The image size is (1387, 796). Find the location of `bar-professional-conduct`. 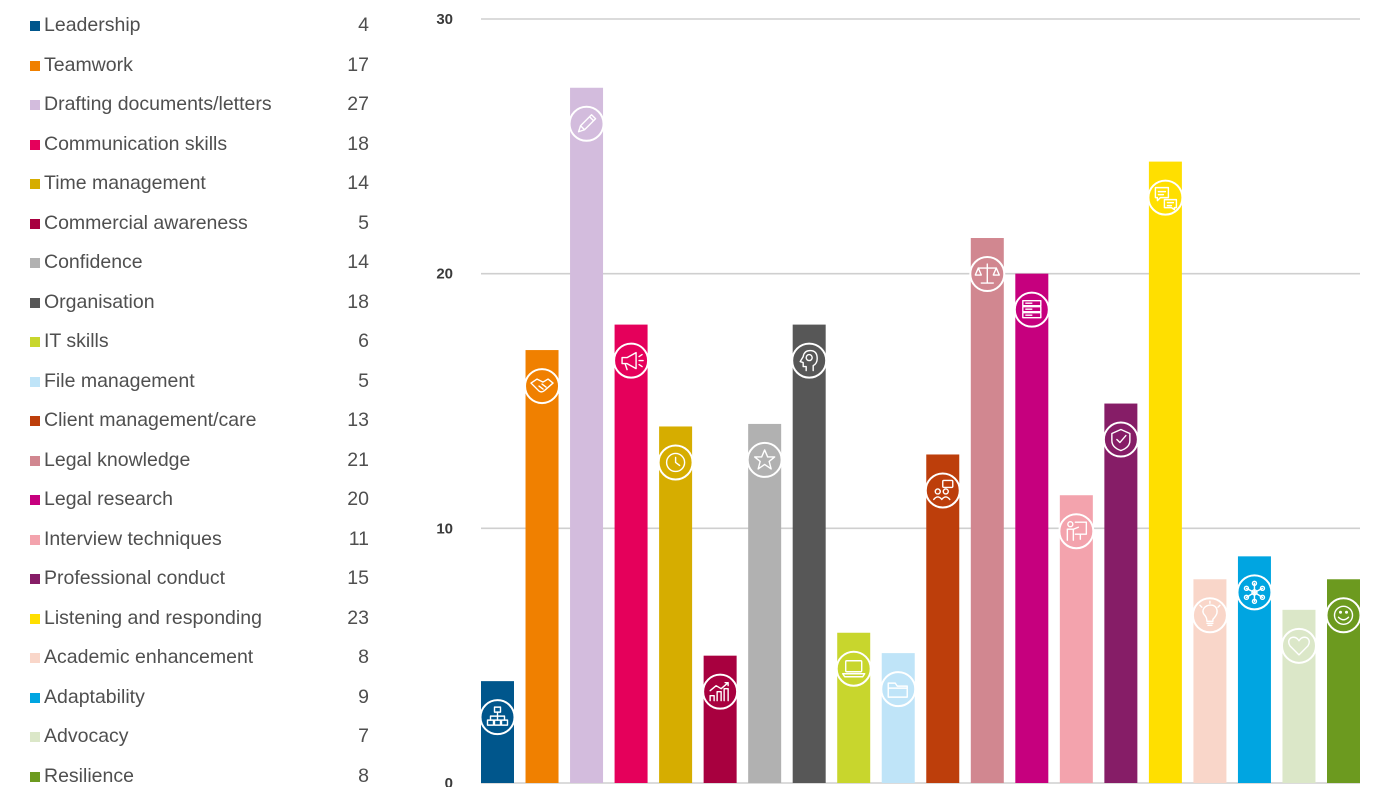

bar-professional-conduct is located at coordinates (1120, 593).